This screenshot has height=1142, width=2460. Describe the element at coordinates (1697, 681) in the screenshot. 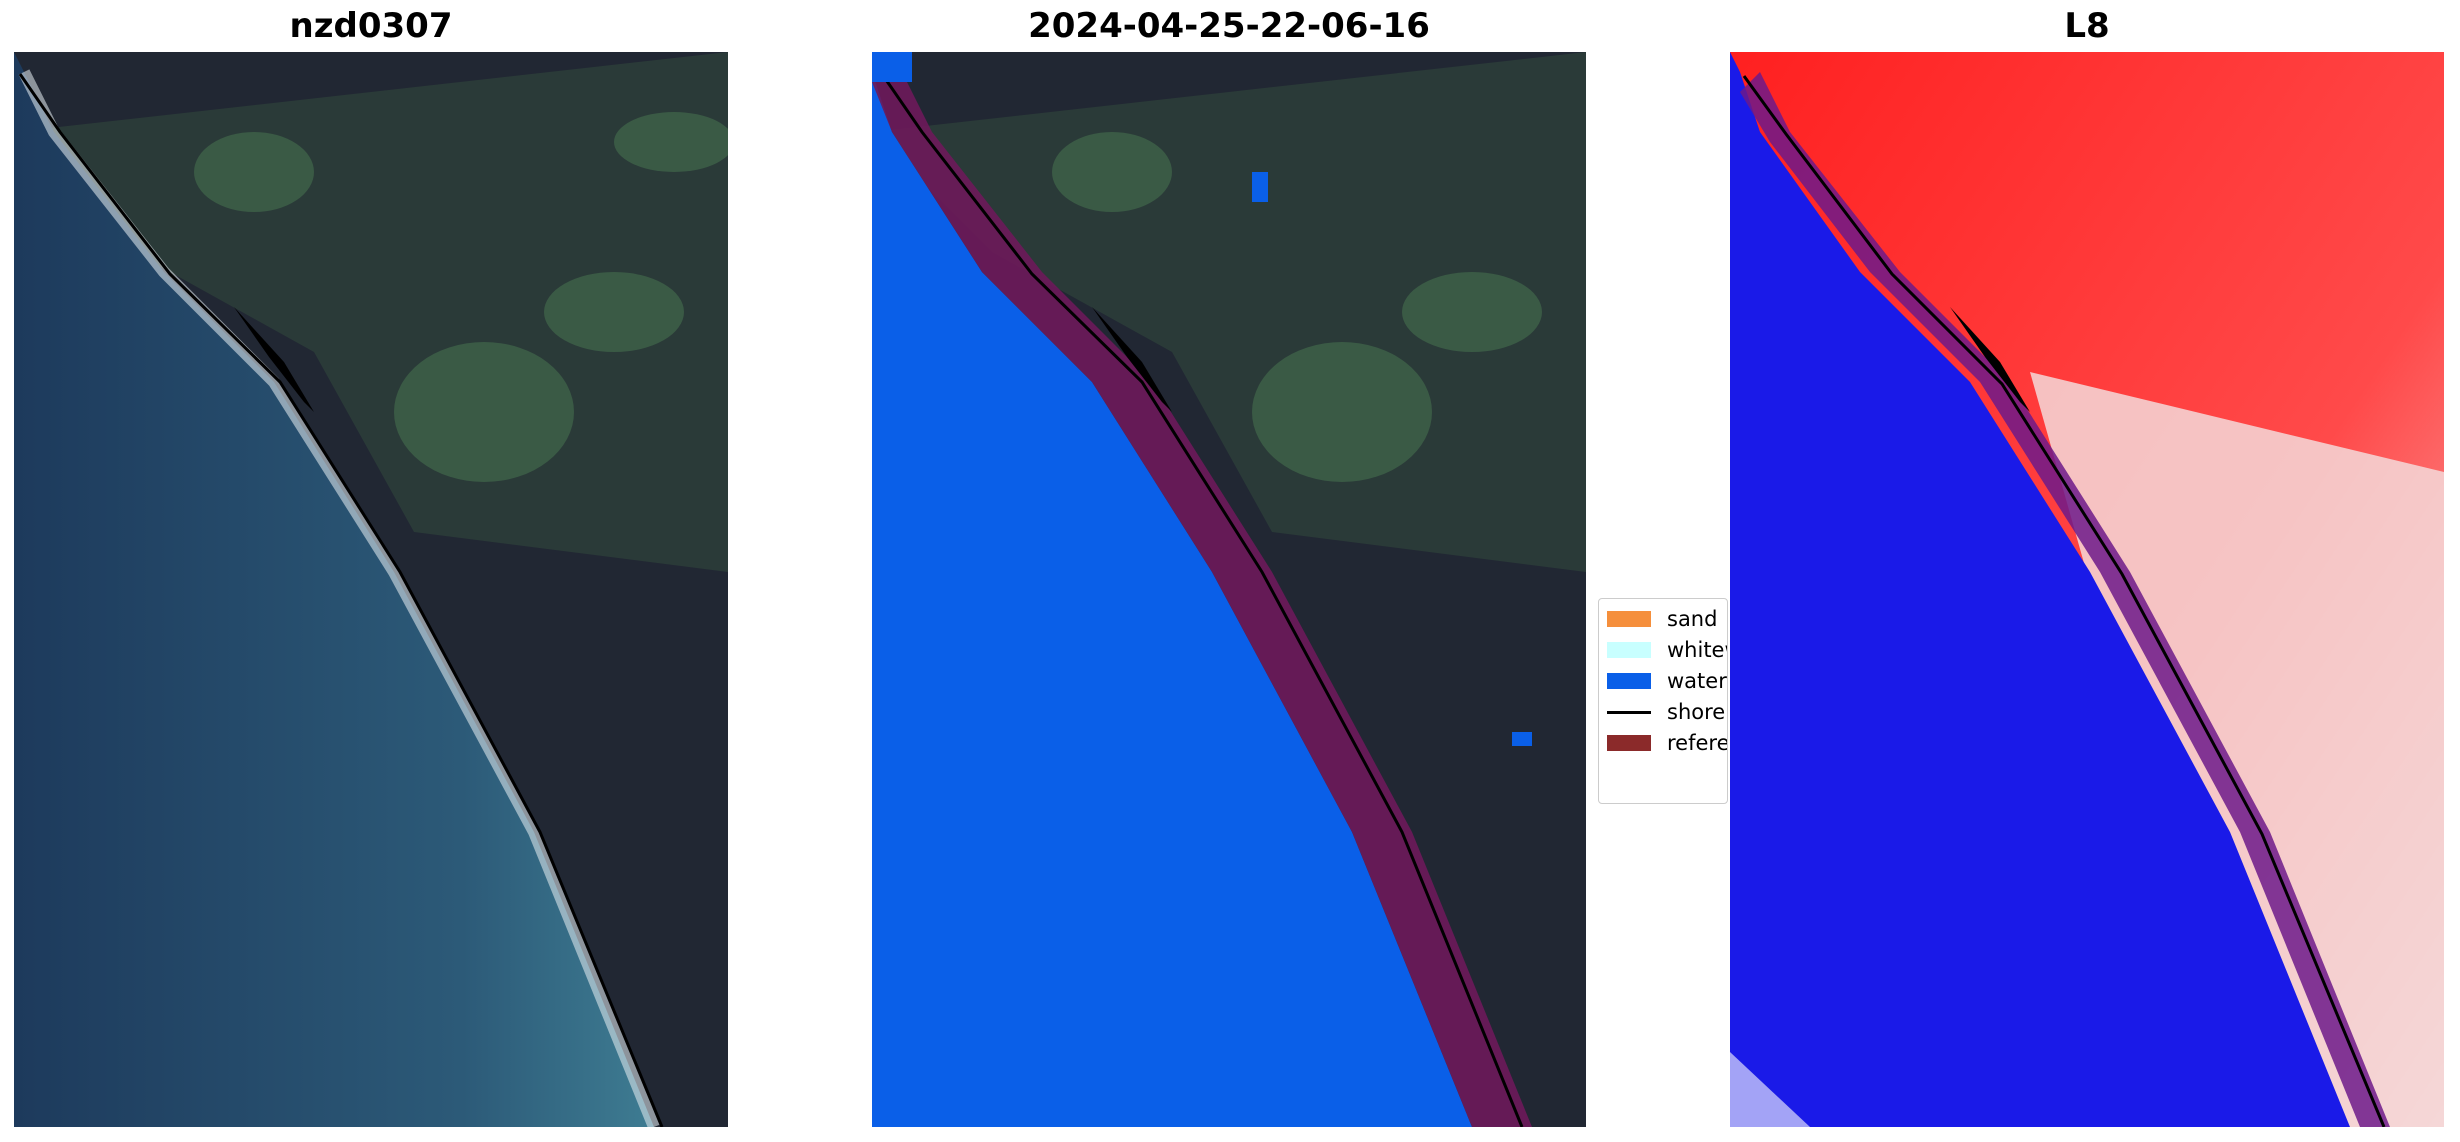

I see `legend-label-water: water` at that location.